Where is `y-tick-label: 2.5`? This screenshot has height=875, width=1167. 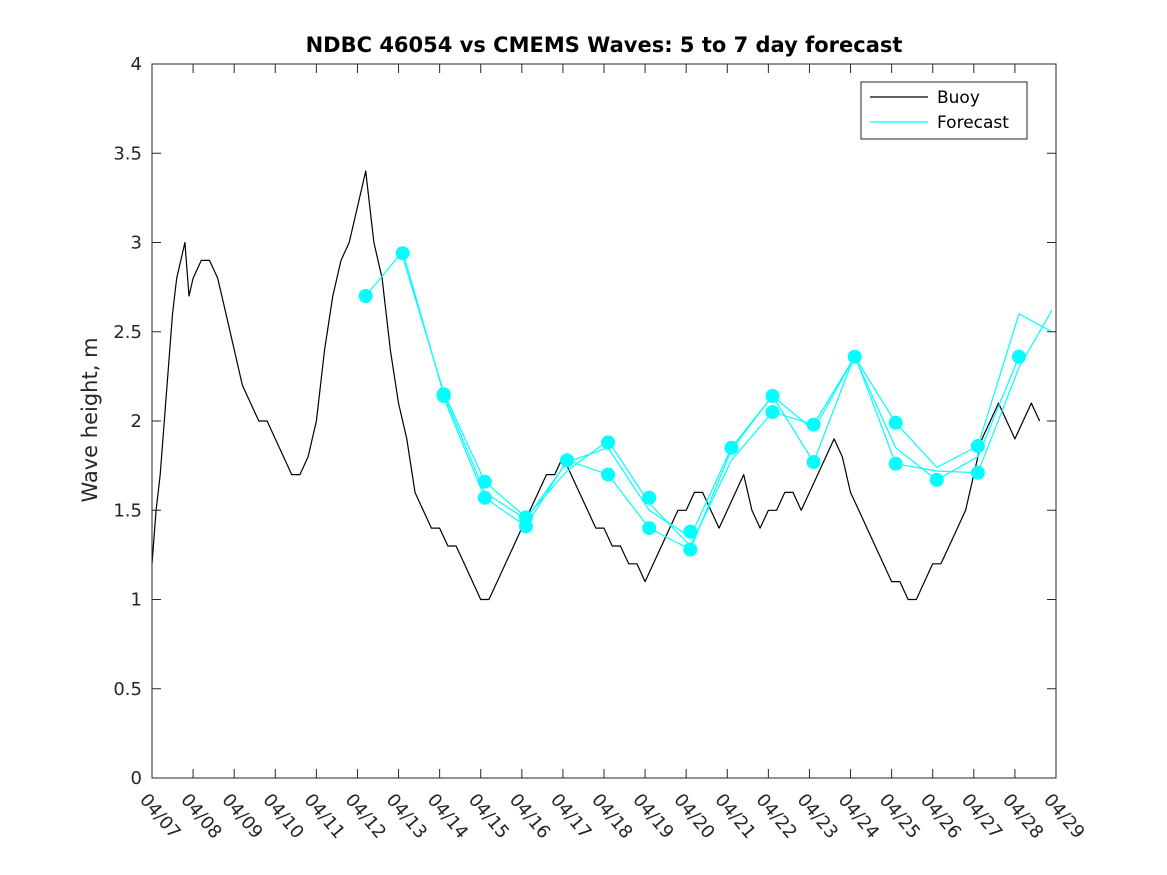 y-tick-label: 2.5 is located at coordinates (127, 332).